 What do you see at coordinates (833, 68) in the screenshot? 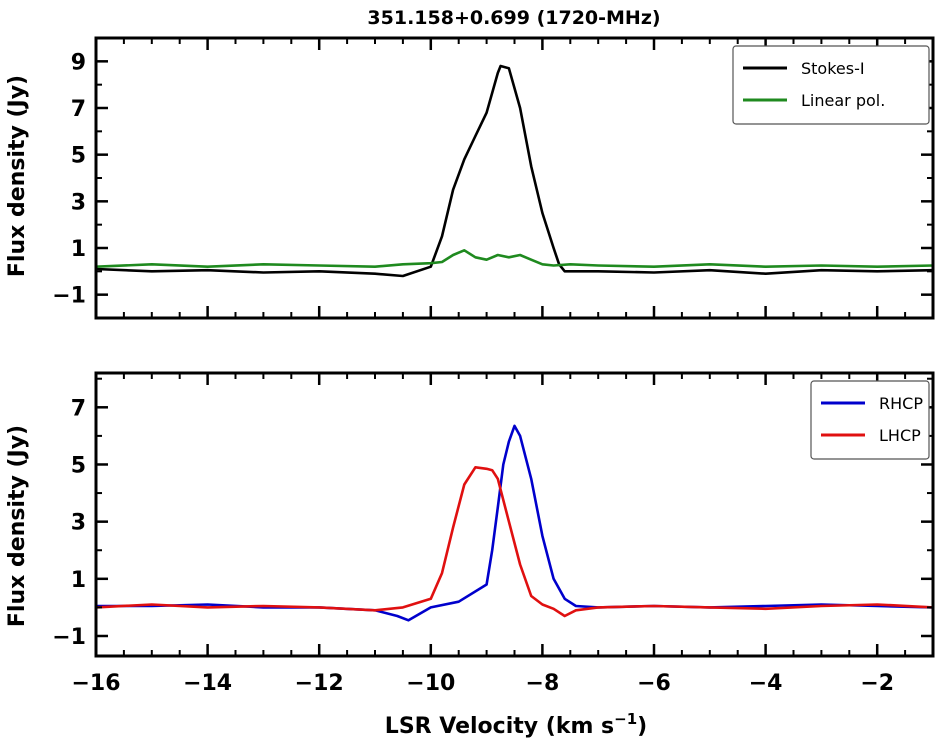
I see `legend-label: Stokes-I` at bounding box center [833, 68].